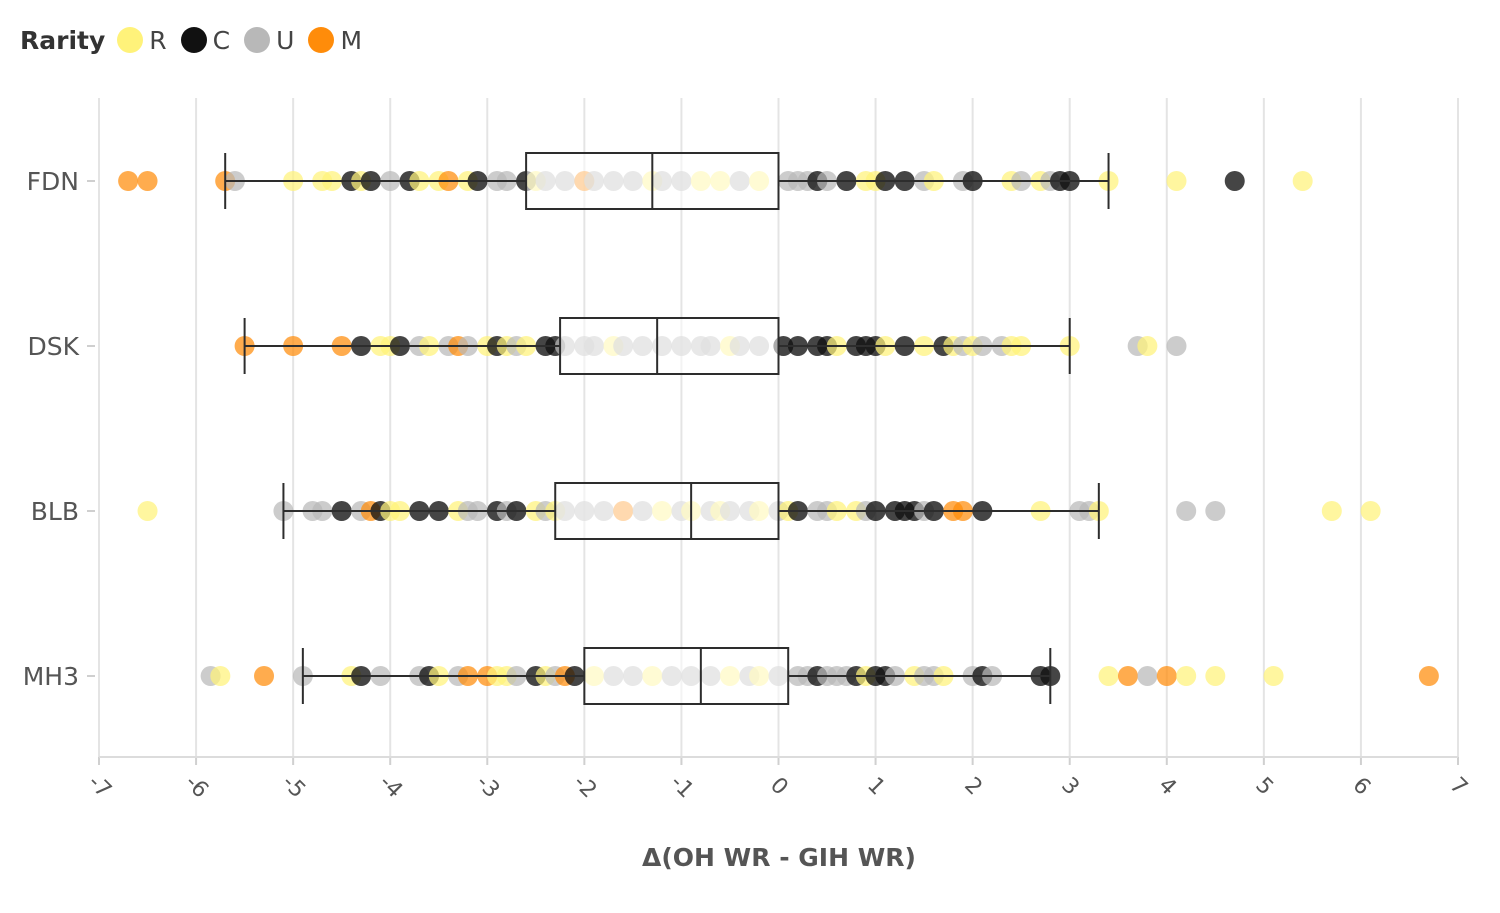 This screenshot has width=1500, height=913. I want to click on legend-label-r: R, so click(158, 40).